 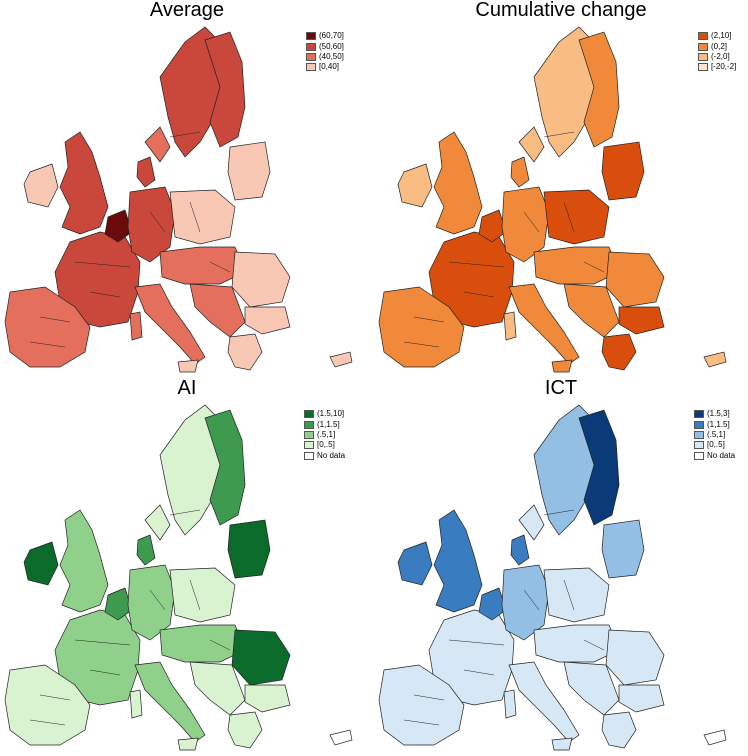 What do you see at coordinates (720, 56) in the screenshot?
I see `legend-label: (-2,0]` at bounding box center [720, 56].